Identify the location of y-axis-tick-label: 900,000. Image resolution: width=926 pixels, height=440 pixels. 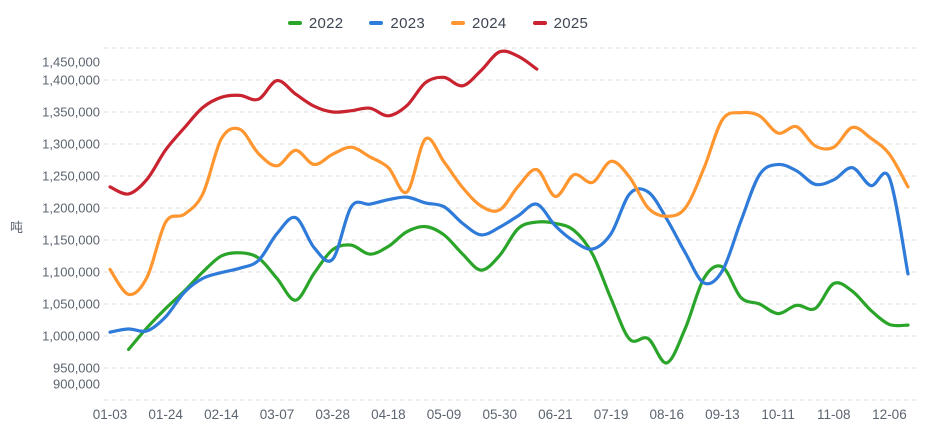
(76, 384).